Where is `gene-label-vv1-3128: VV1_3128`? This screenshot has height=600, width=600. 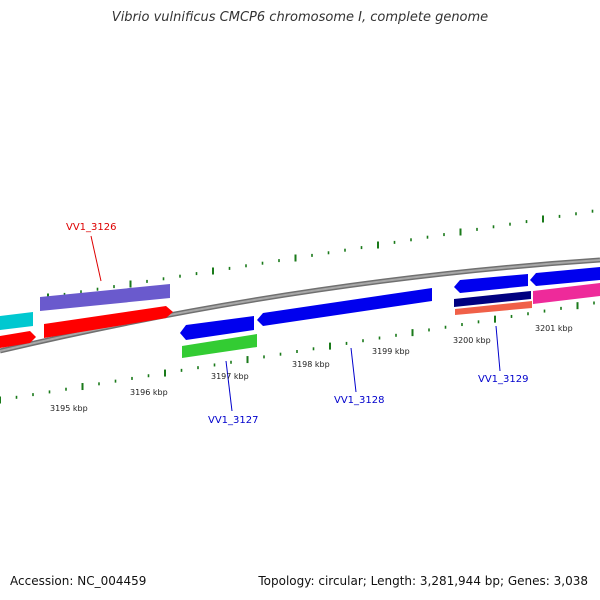
gene-label-vv1-3128: VV1_3128 is located at coordinates (359, 400).